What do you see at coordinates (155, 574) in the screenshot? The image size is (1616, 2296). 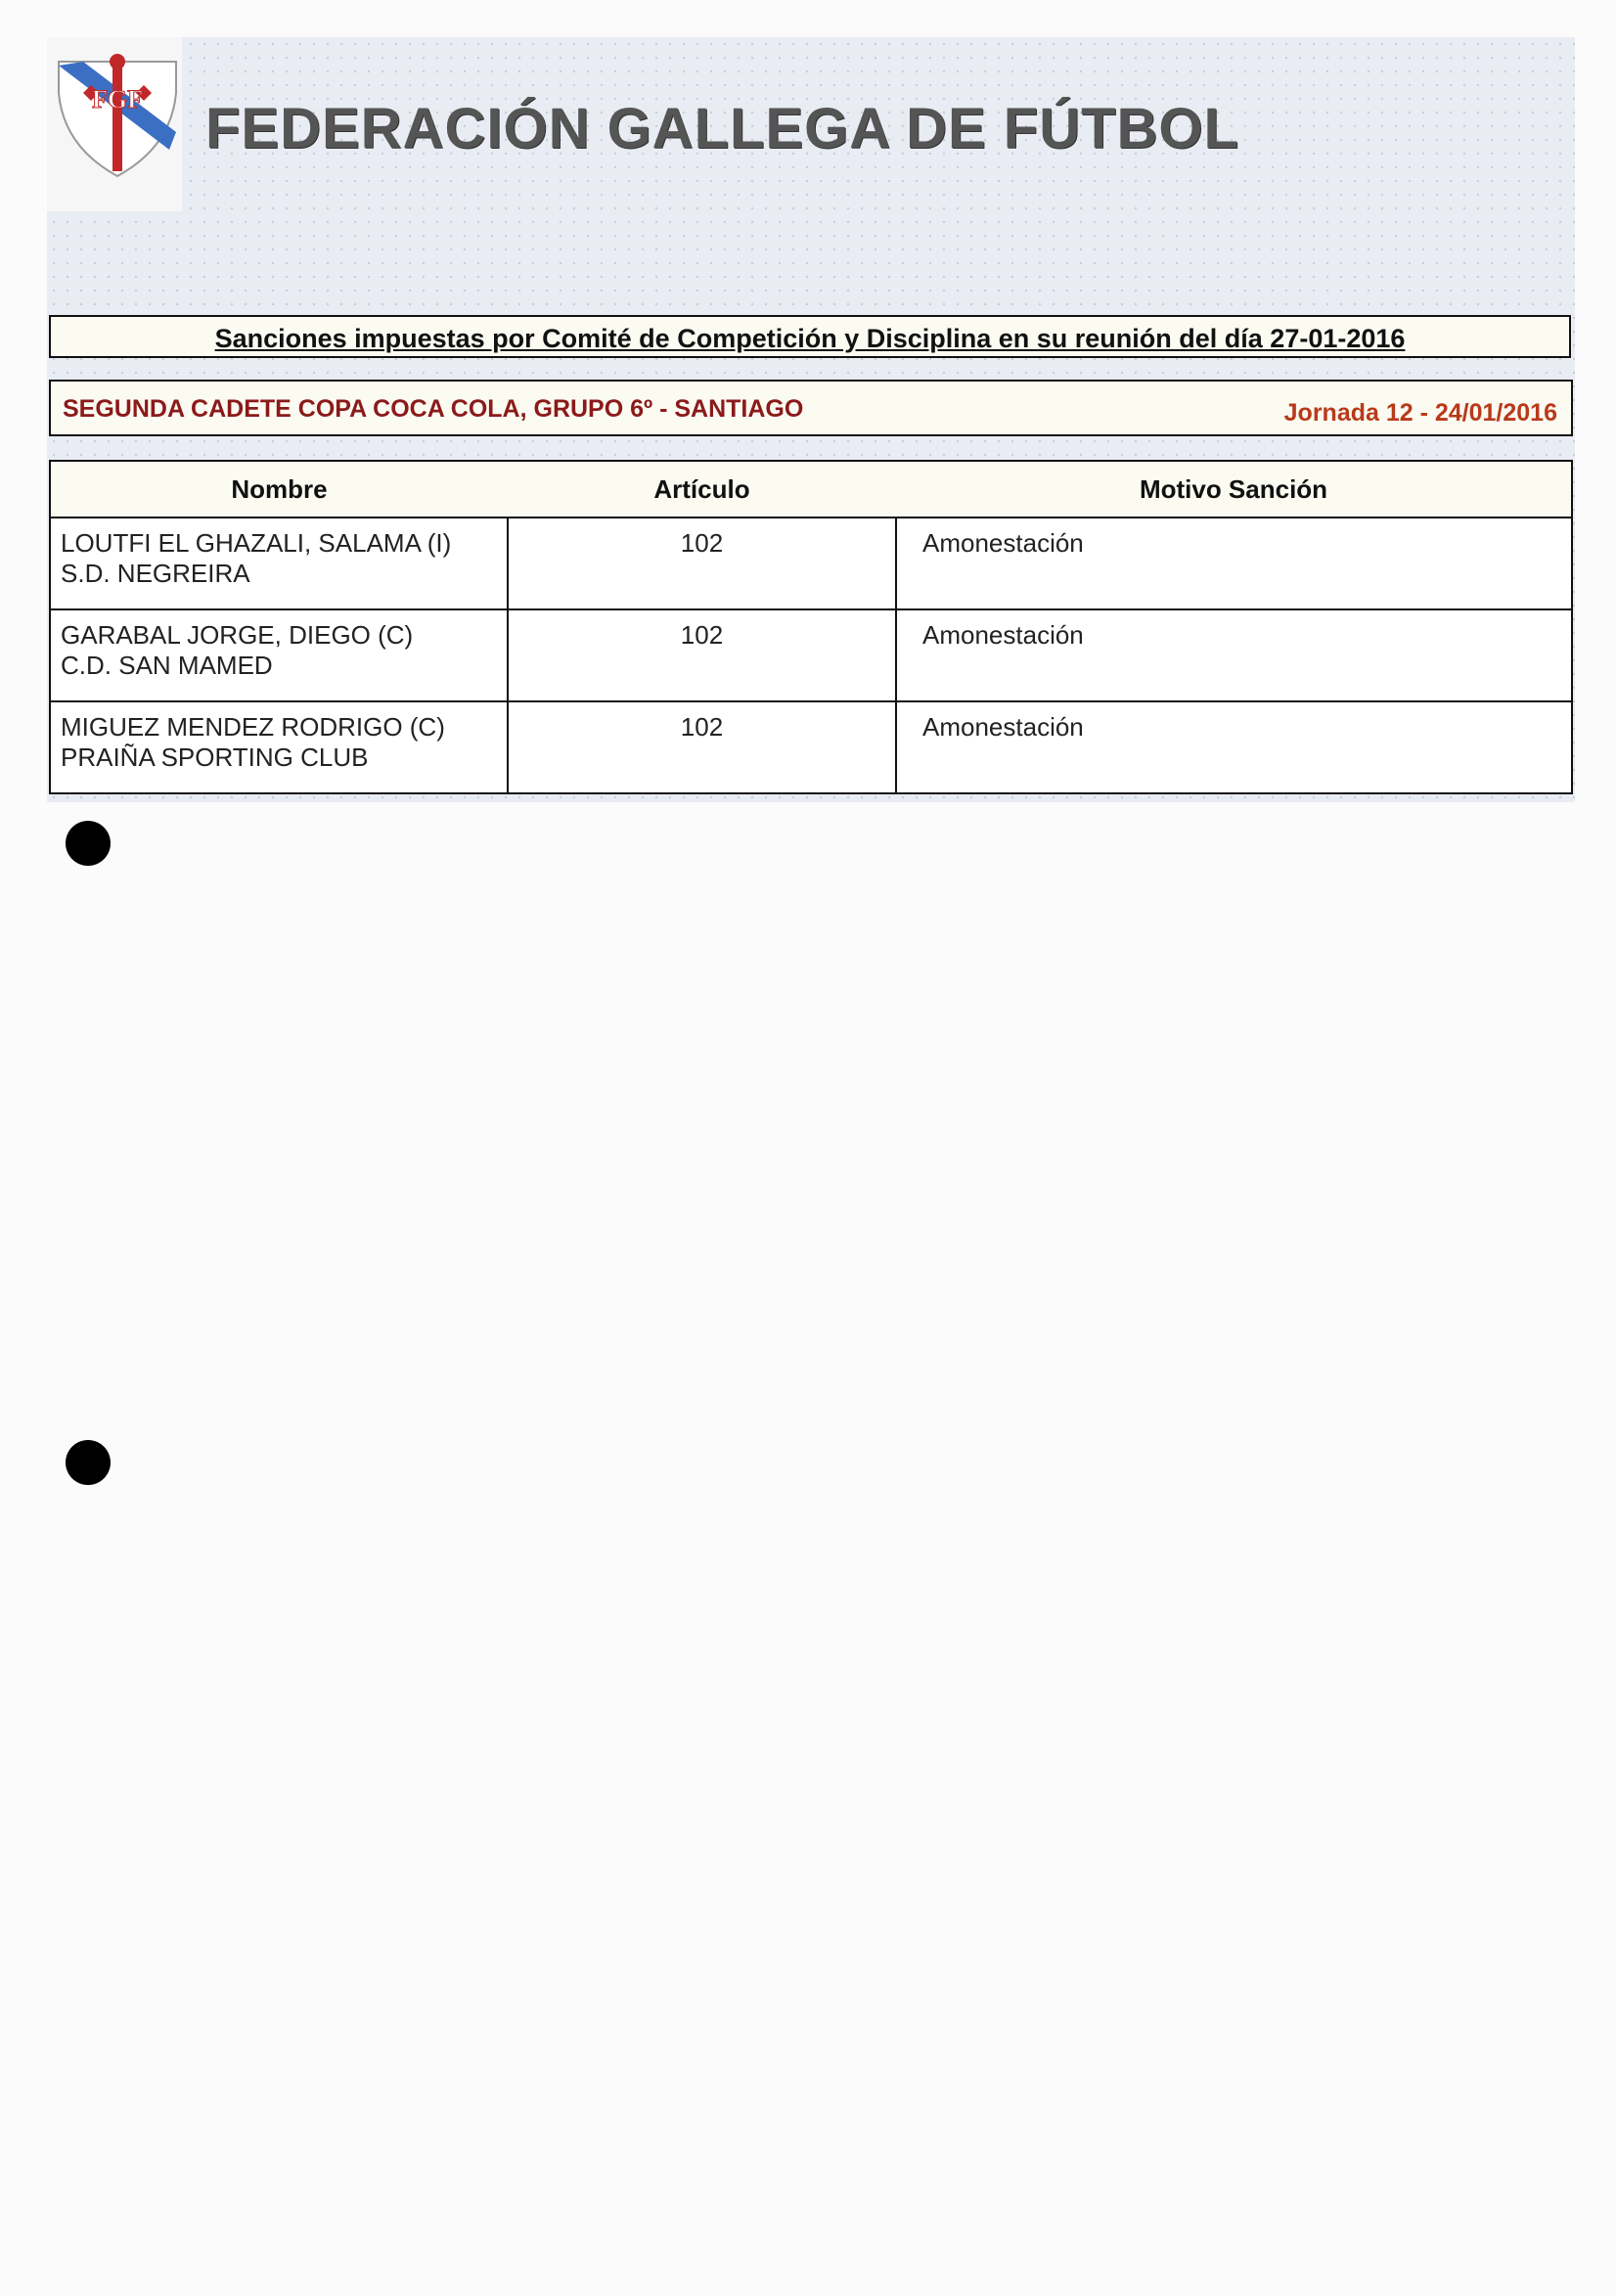 I see `club-name: S.D. NEGREIRA` at bounding box center [155, 574].